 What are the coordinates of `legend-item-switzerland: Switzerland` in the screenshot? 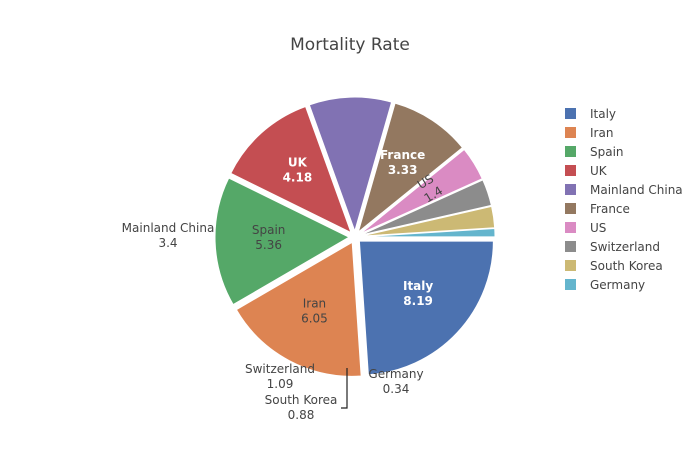 It's located at (612, 247).